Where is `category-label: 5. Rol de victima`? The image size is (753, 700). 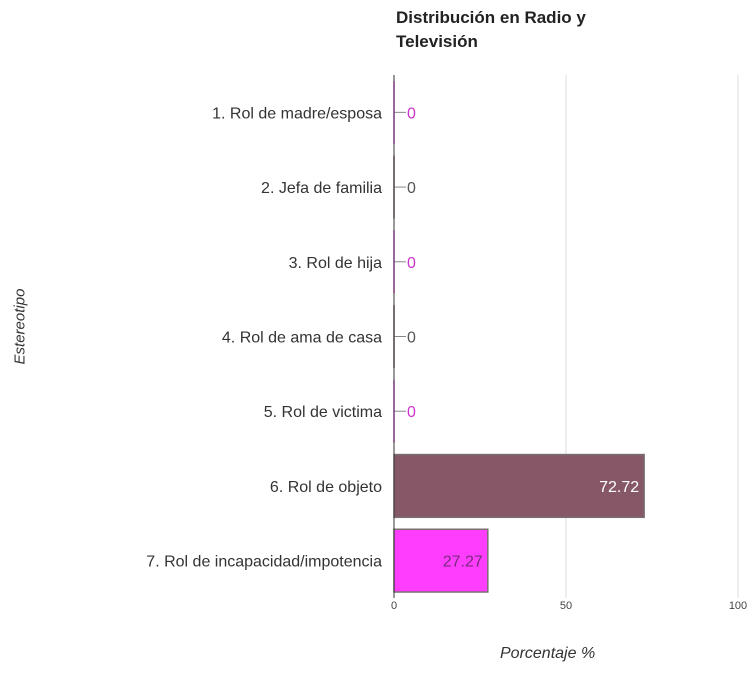 category-label: 5. Rol de victima is located at coordinates (323, 412).